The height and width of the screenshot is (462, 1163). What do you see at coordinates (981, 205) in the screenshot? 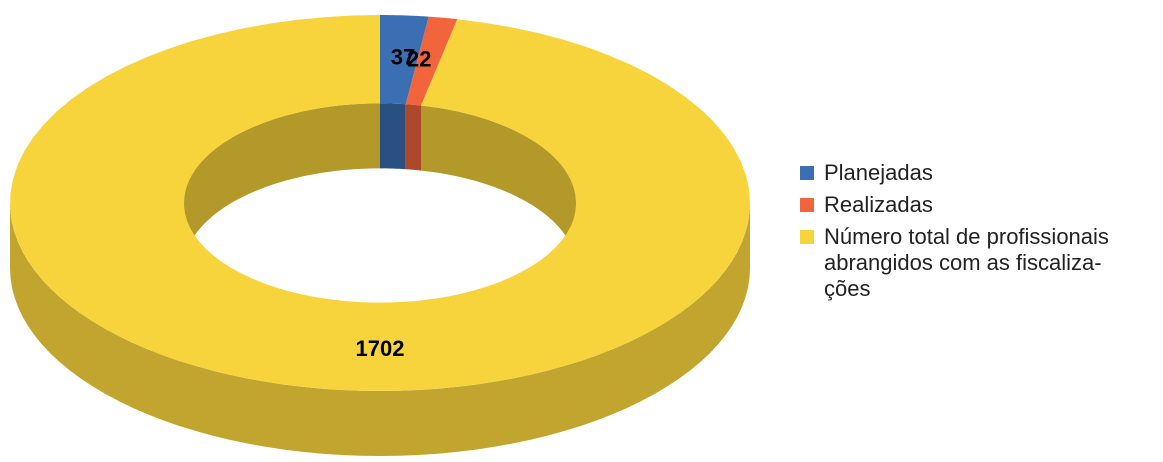
I see `legend-item-realizadas: Realizadas` at bounding box center [981, 205].